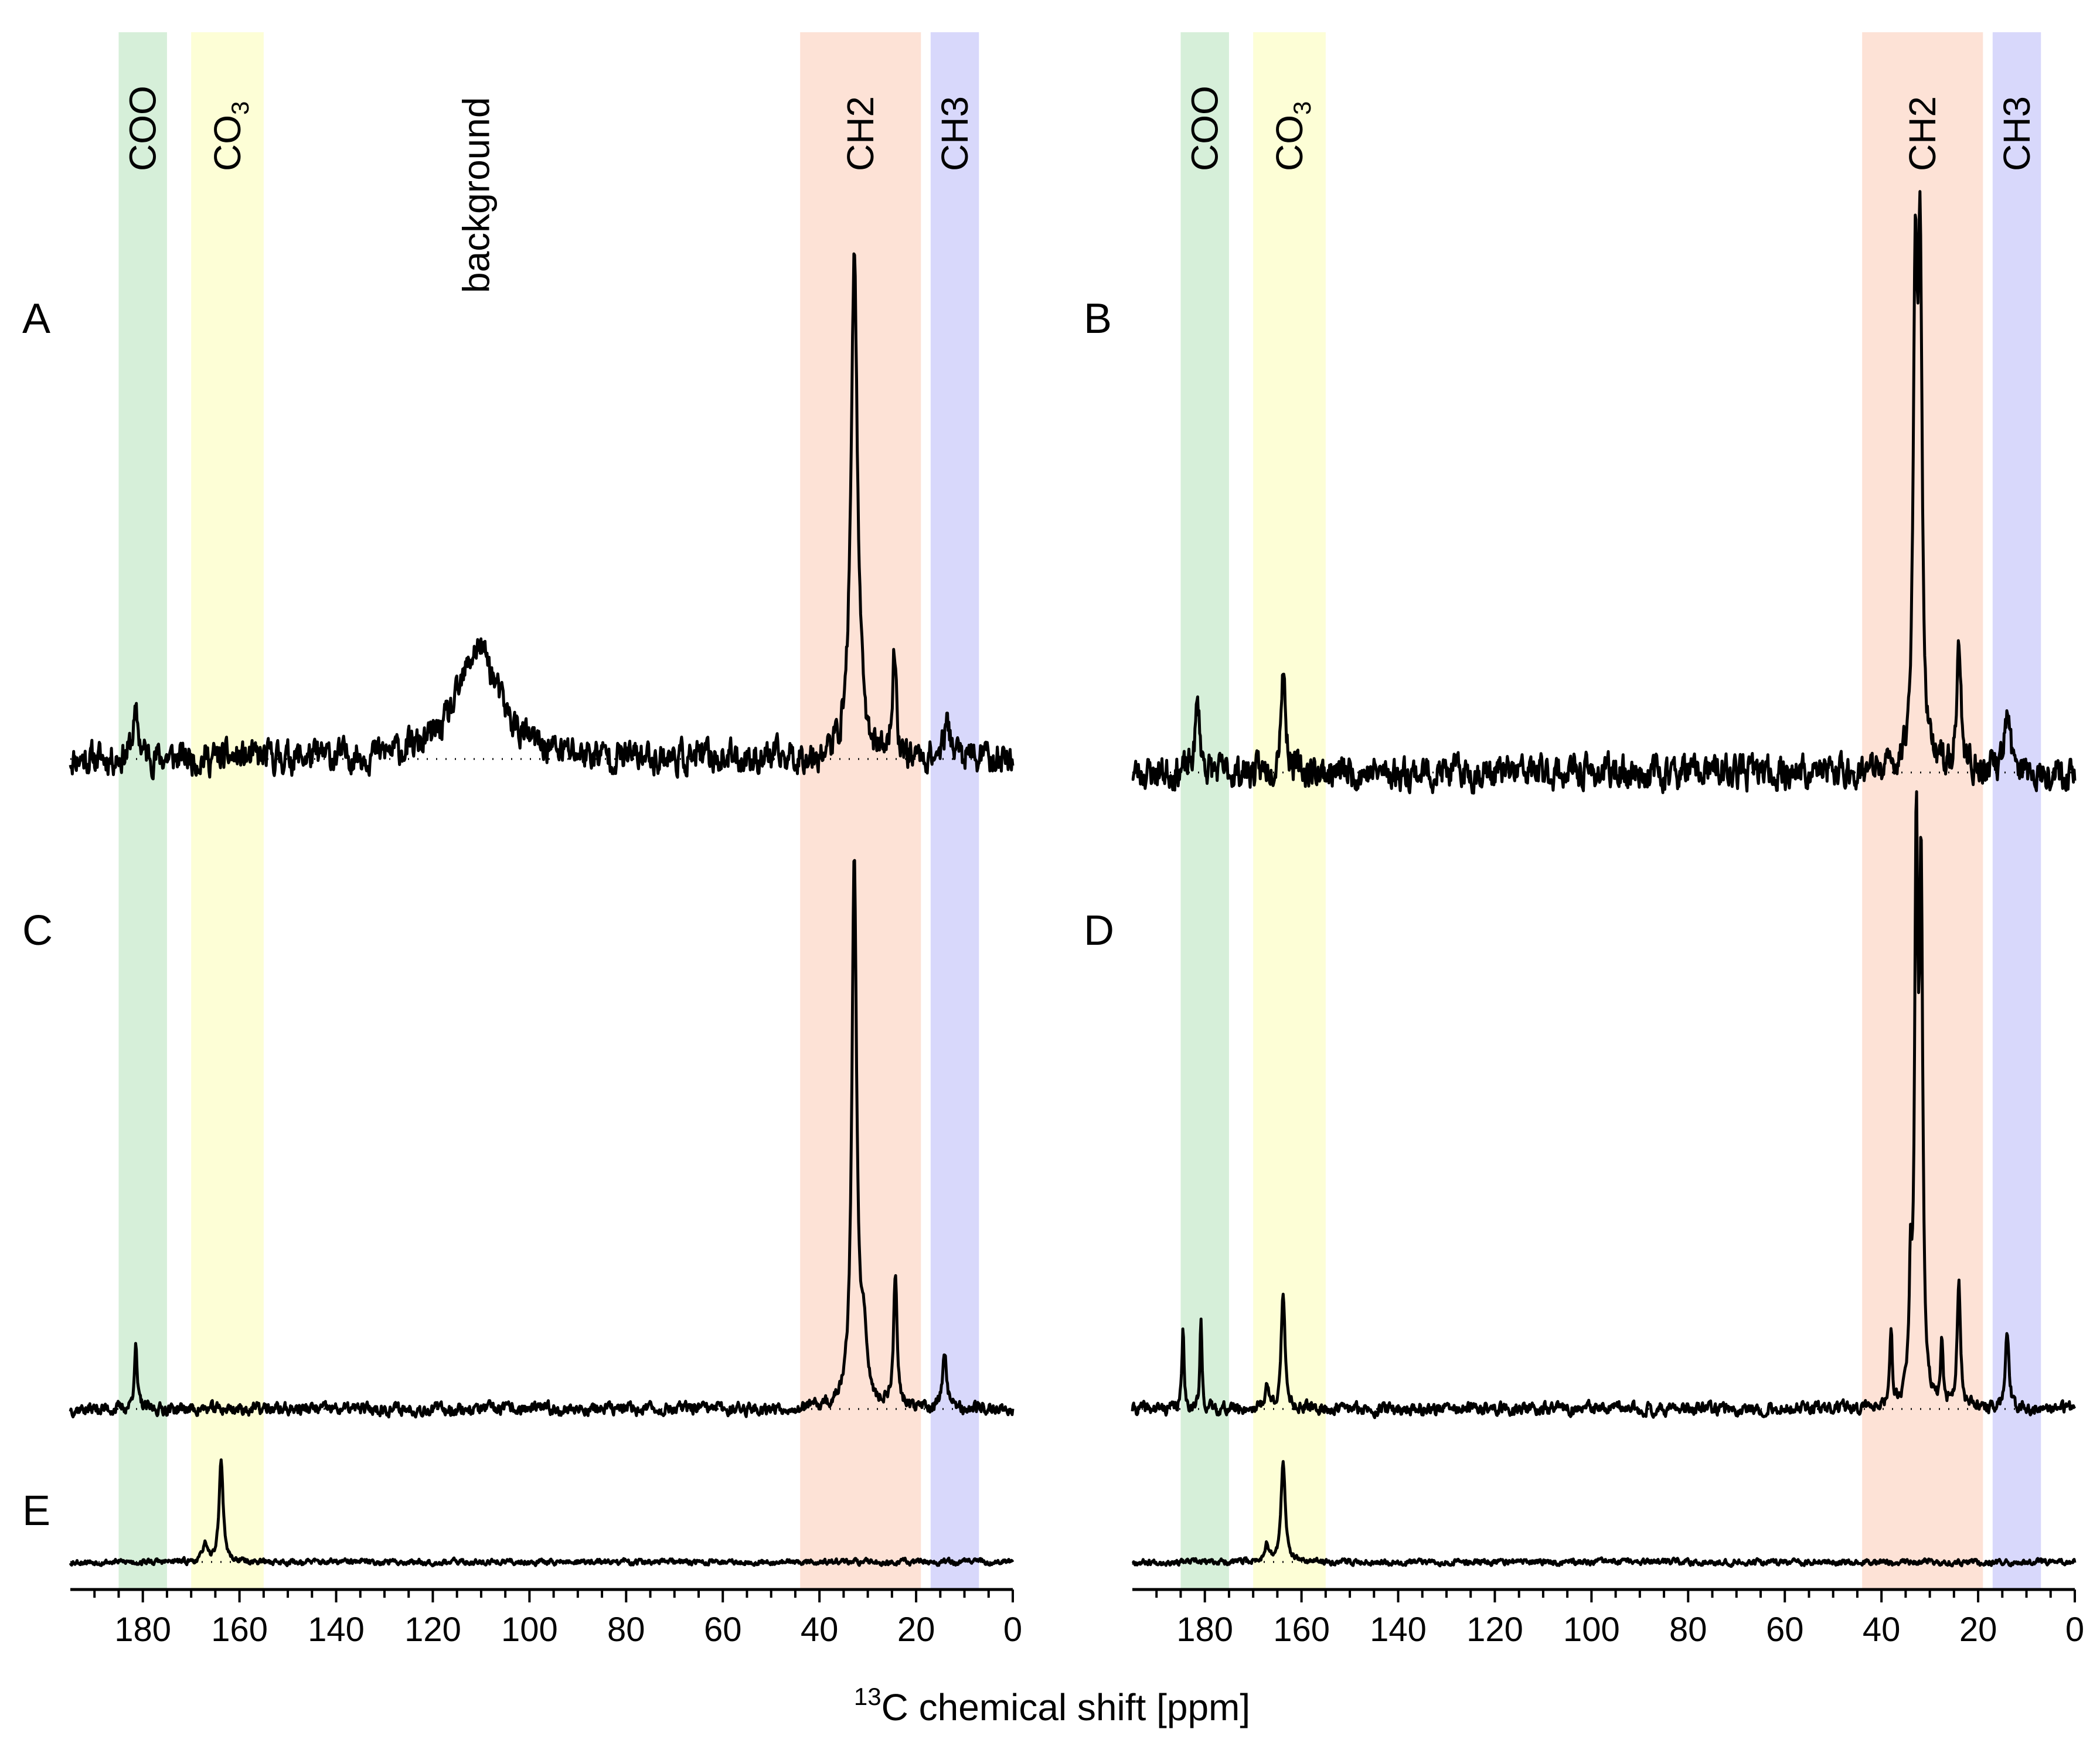 The height and width of the screenshot is (1746, 2100). What do you see at coordinates (1923, 811) in the screenshot?
I see `band-ch2-right` at bounding box center [1923, 811].